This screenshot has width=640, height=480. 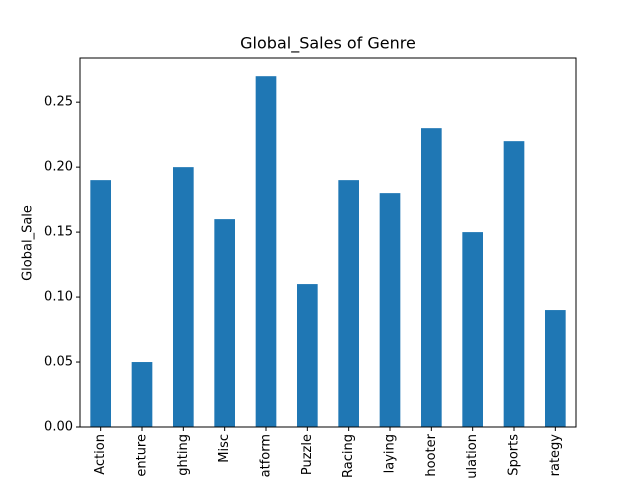 What do you see at coordinates (58, 167) in the screenshot?
I see `y-tick-label: 0.20` at bounding box center [58, 167].